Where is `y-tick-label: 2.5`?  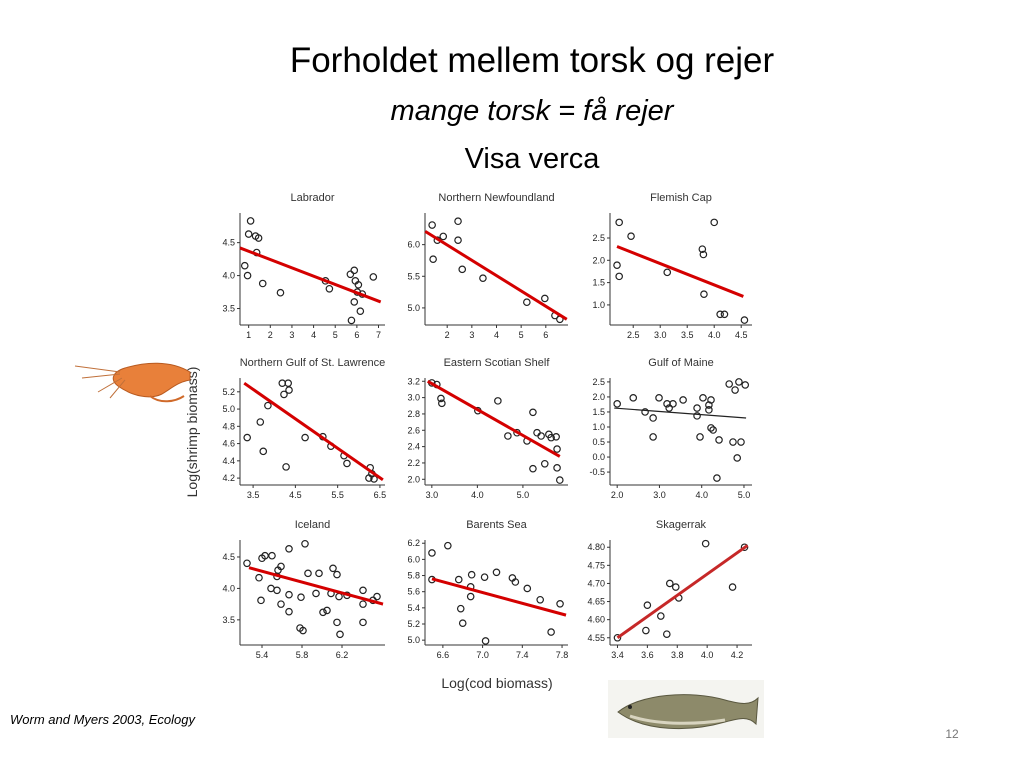
y-tick-label: 2.5 is located at coordinates (598, 238).